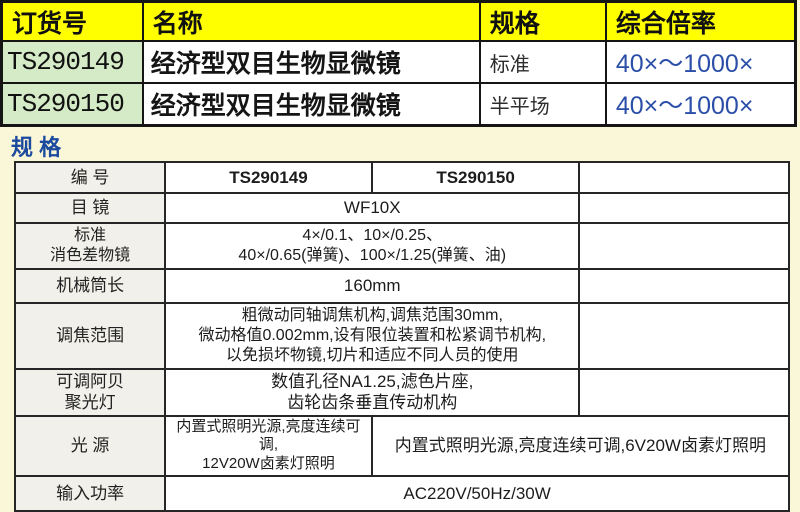 The image size is (800, 512). Describe the element at coordinates (90, 392) in the screenshot. I see `spec-label-condenser: 可调阿贝 聚光灯` at that location.